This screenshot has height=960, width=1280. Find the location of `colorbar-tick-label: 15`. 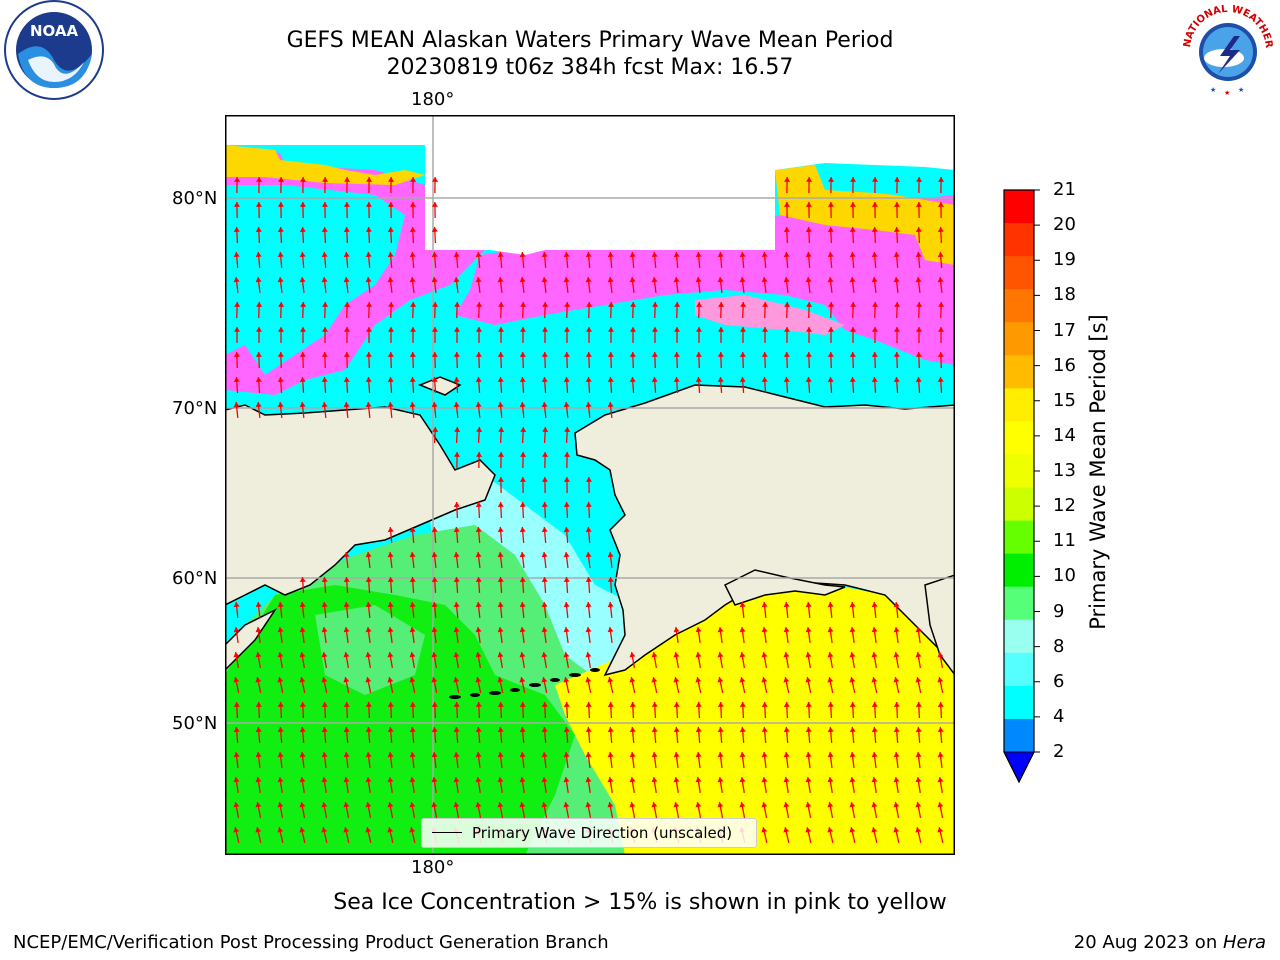

colorbar-tick-label: 15 is located at coordinates (1064, 400).